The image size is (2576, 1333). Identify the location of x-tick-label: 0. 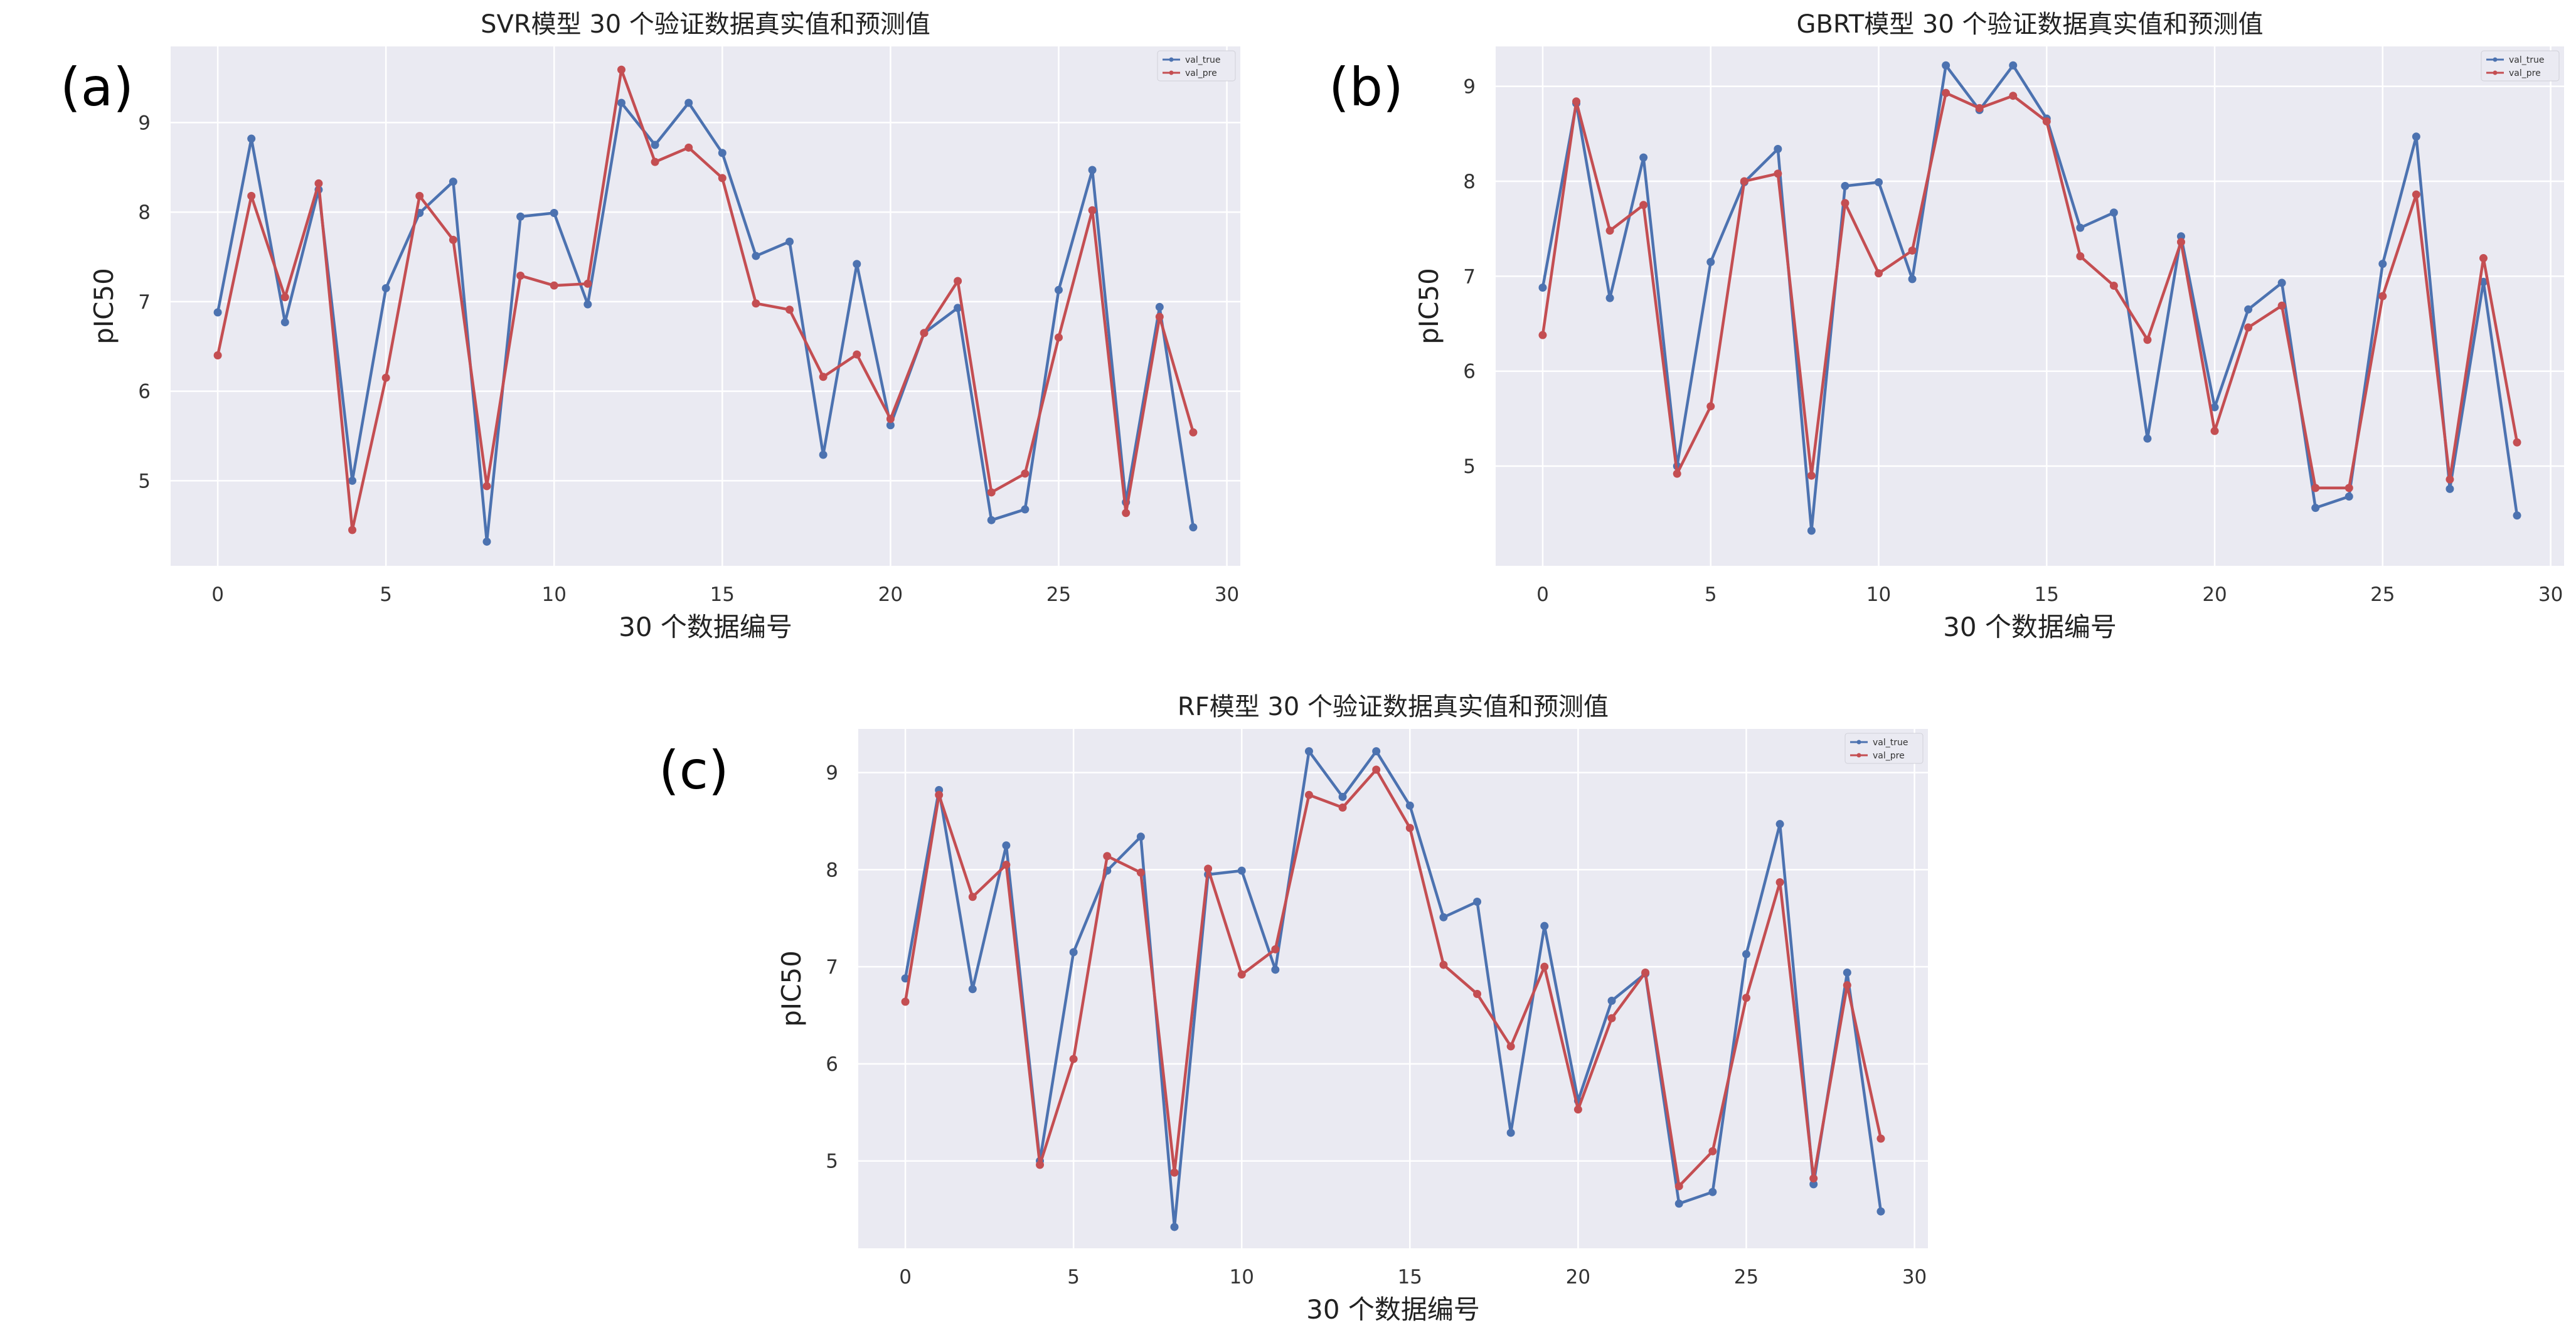
(218, 594).